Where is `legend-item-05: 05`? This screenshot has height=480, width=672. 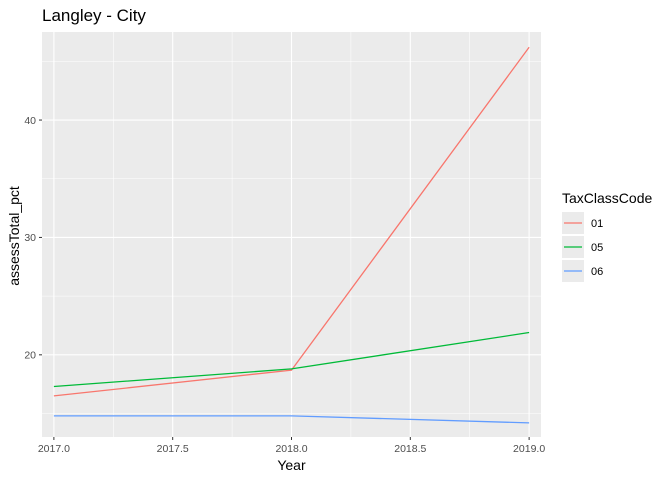 legend-item-05: 05 is located at coordinates (582, 247).